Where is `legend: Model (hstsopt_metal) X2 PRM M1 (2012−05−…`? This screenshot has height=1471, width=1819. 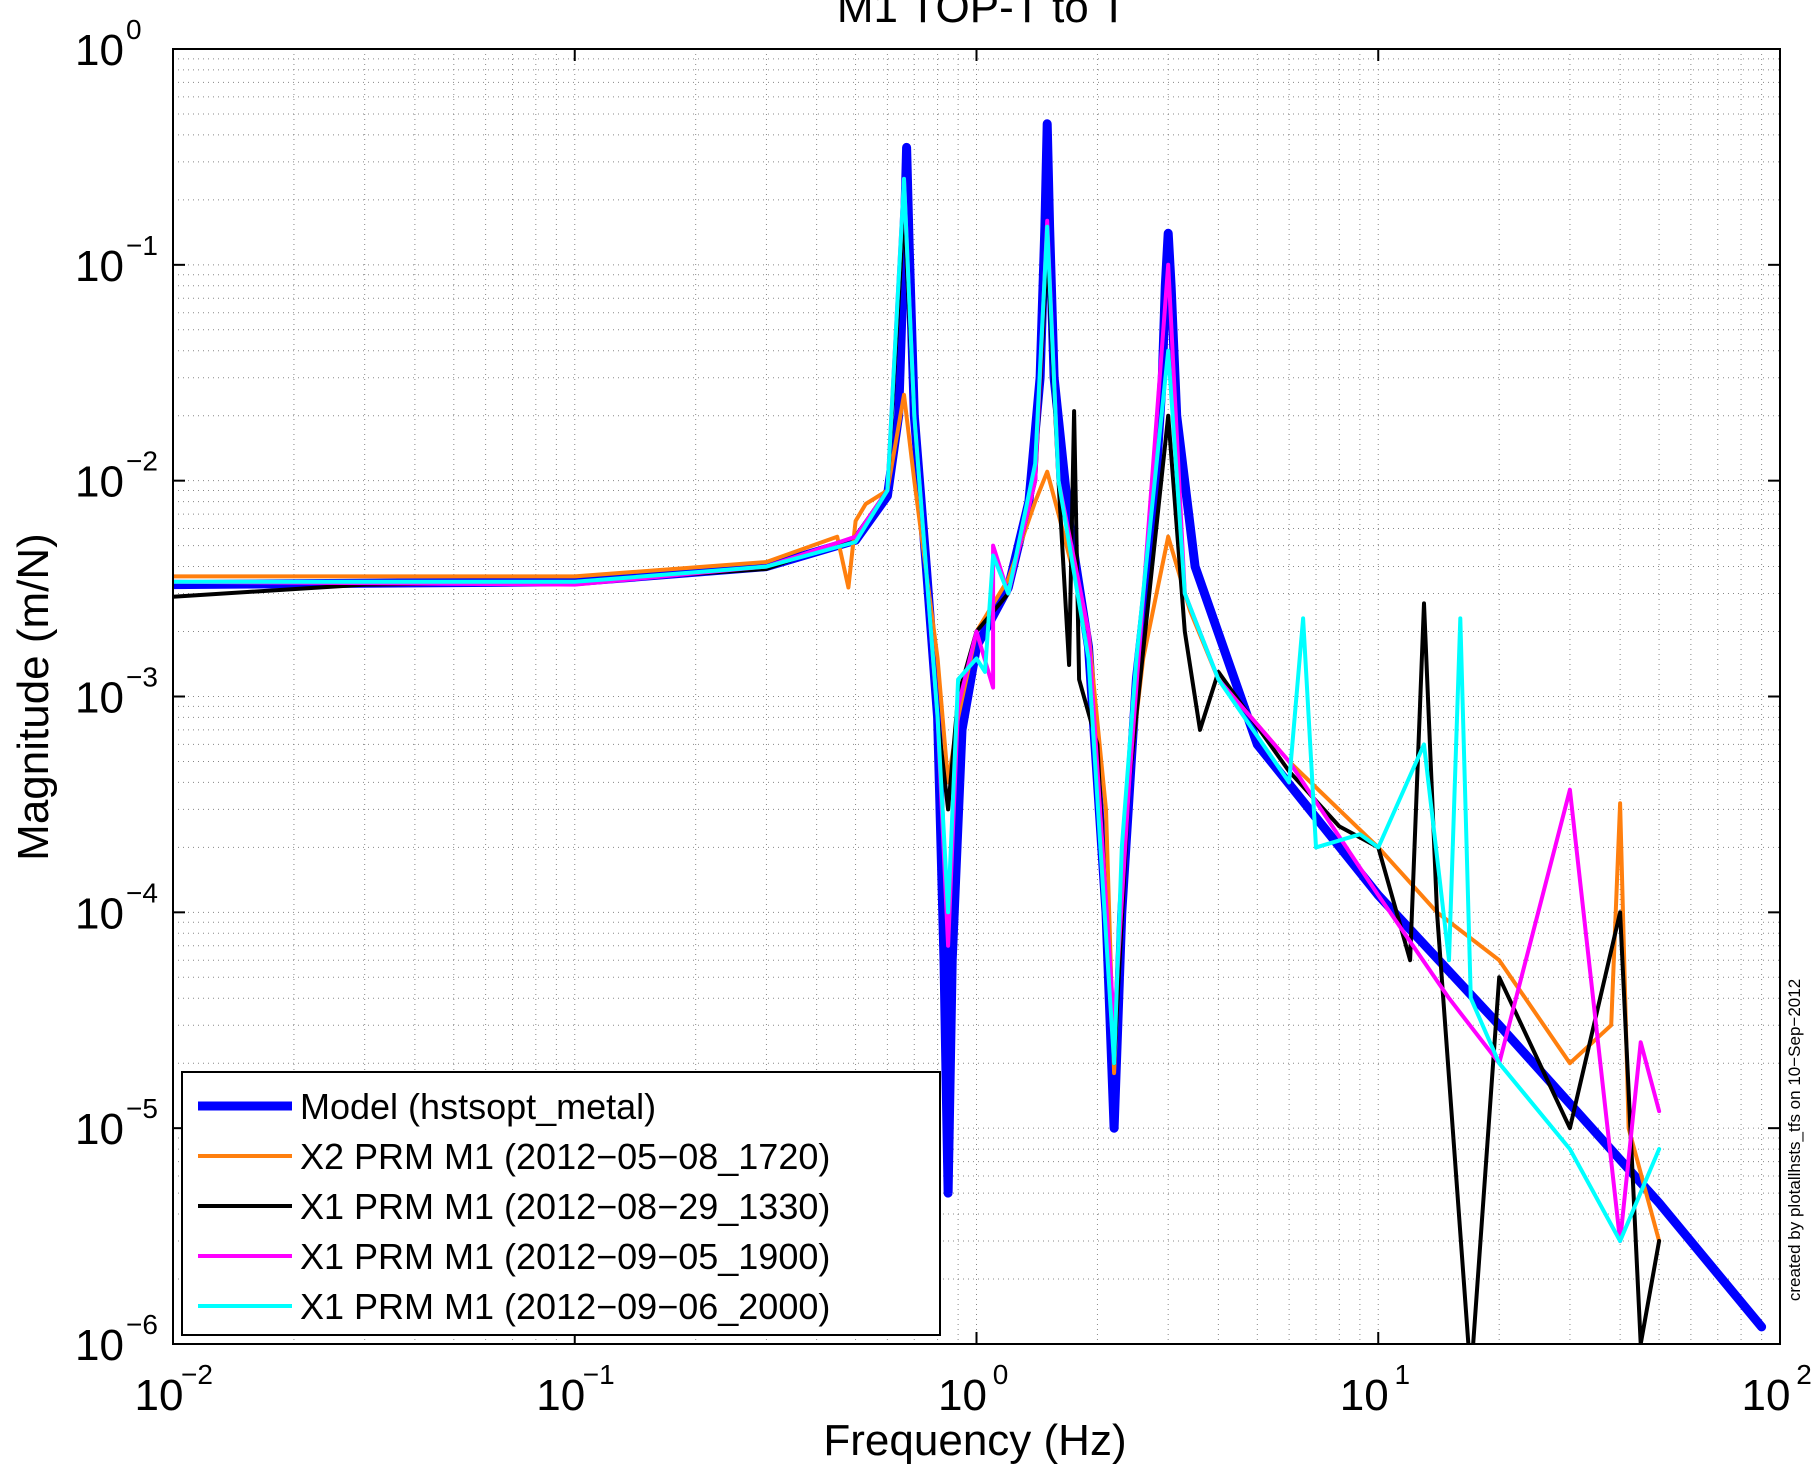
legend: Model (hstsopt_metal) X2 PRM M1 (2012−05−… is located at coordinates (561, 1203).